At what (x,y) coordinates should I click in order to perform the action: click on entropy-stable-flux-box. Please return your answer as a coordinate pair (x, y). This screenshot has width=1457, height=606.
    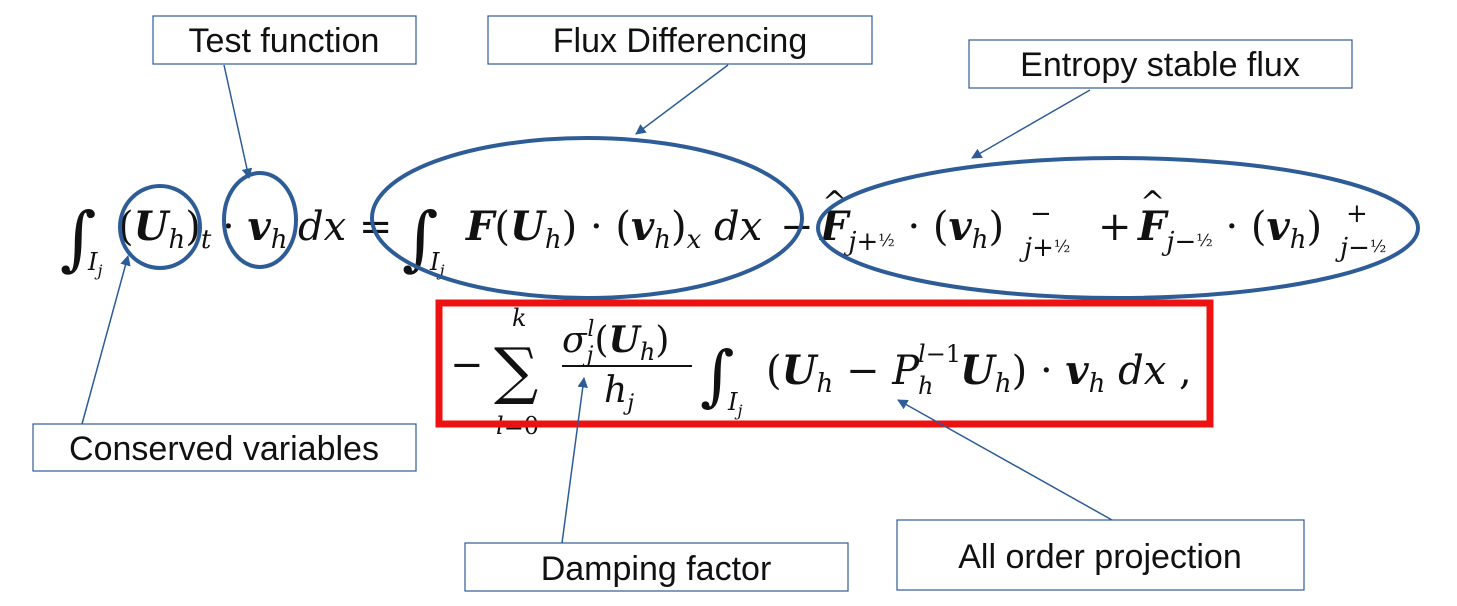
    Looking at the image, I should click on (1160, 64).